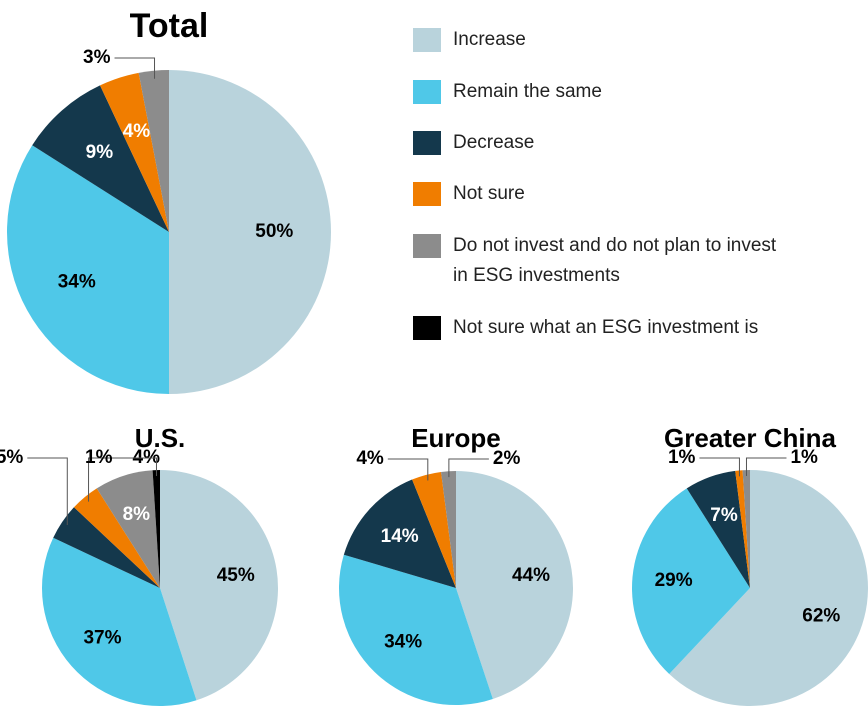  I want to click on data-label: 45%, so click(236, 575).